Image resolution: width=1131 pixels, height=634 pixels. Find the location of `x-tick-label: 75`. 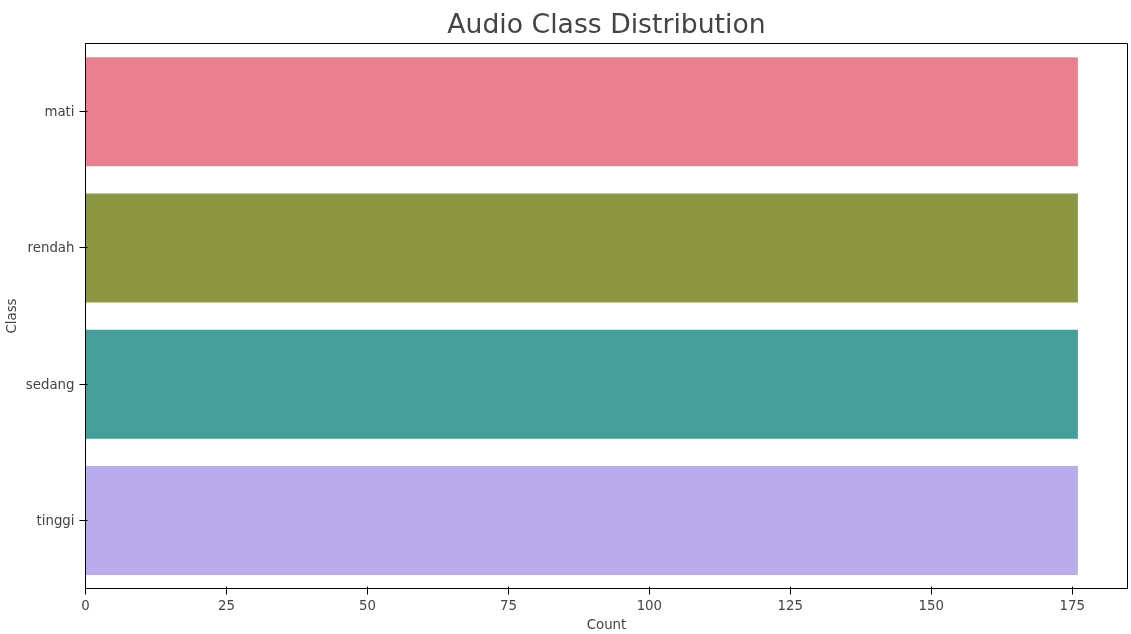

x-tick-label: 75 is located at coordinates (508, 605).